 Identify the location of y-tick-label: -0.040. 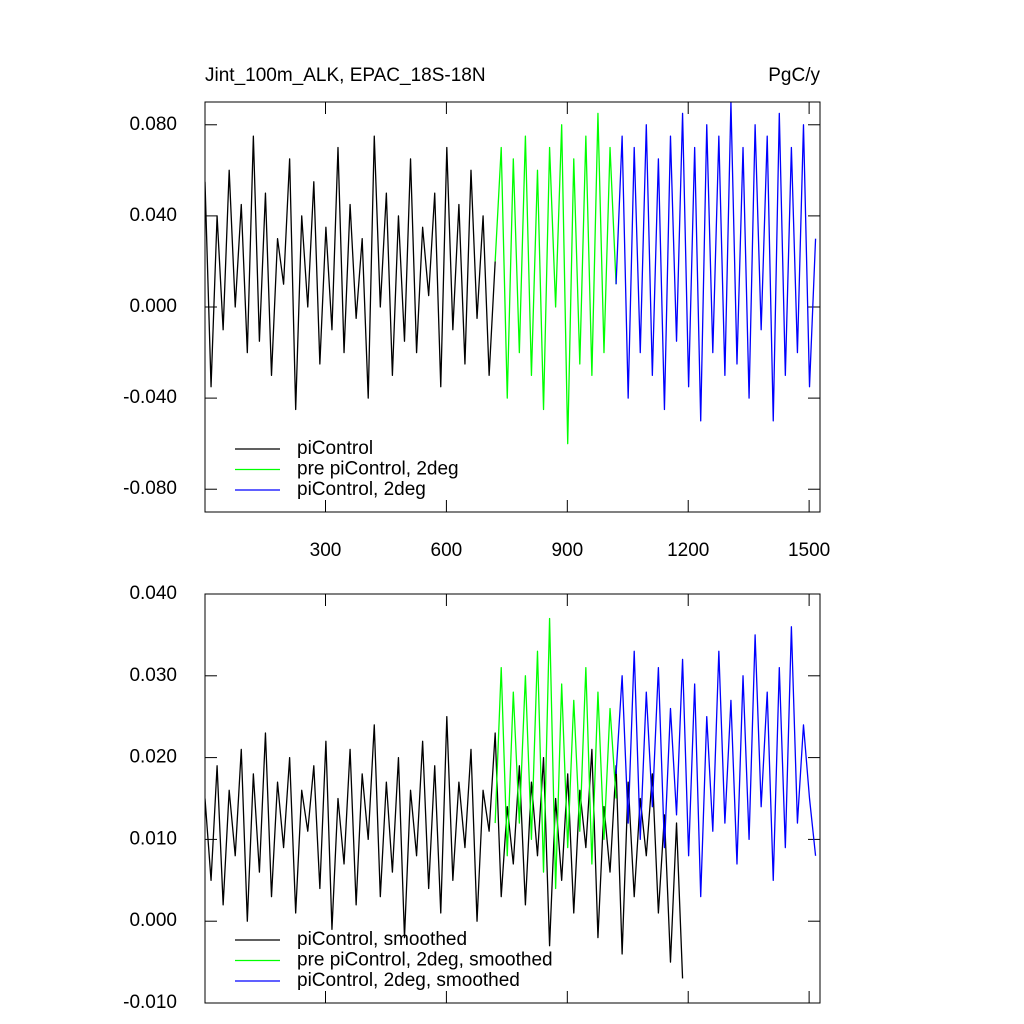
(150, 397).